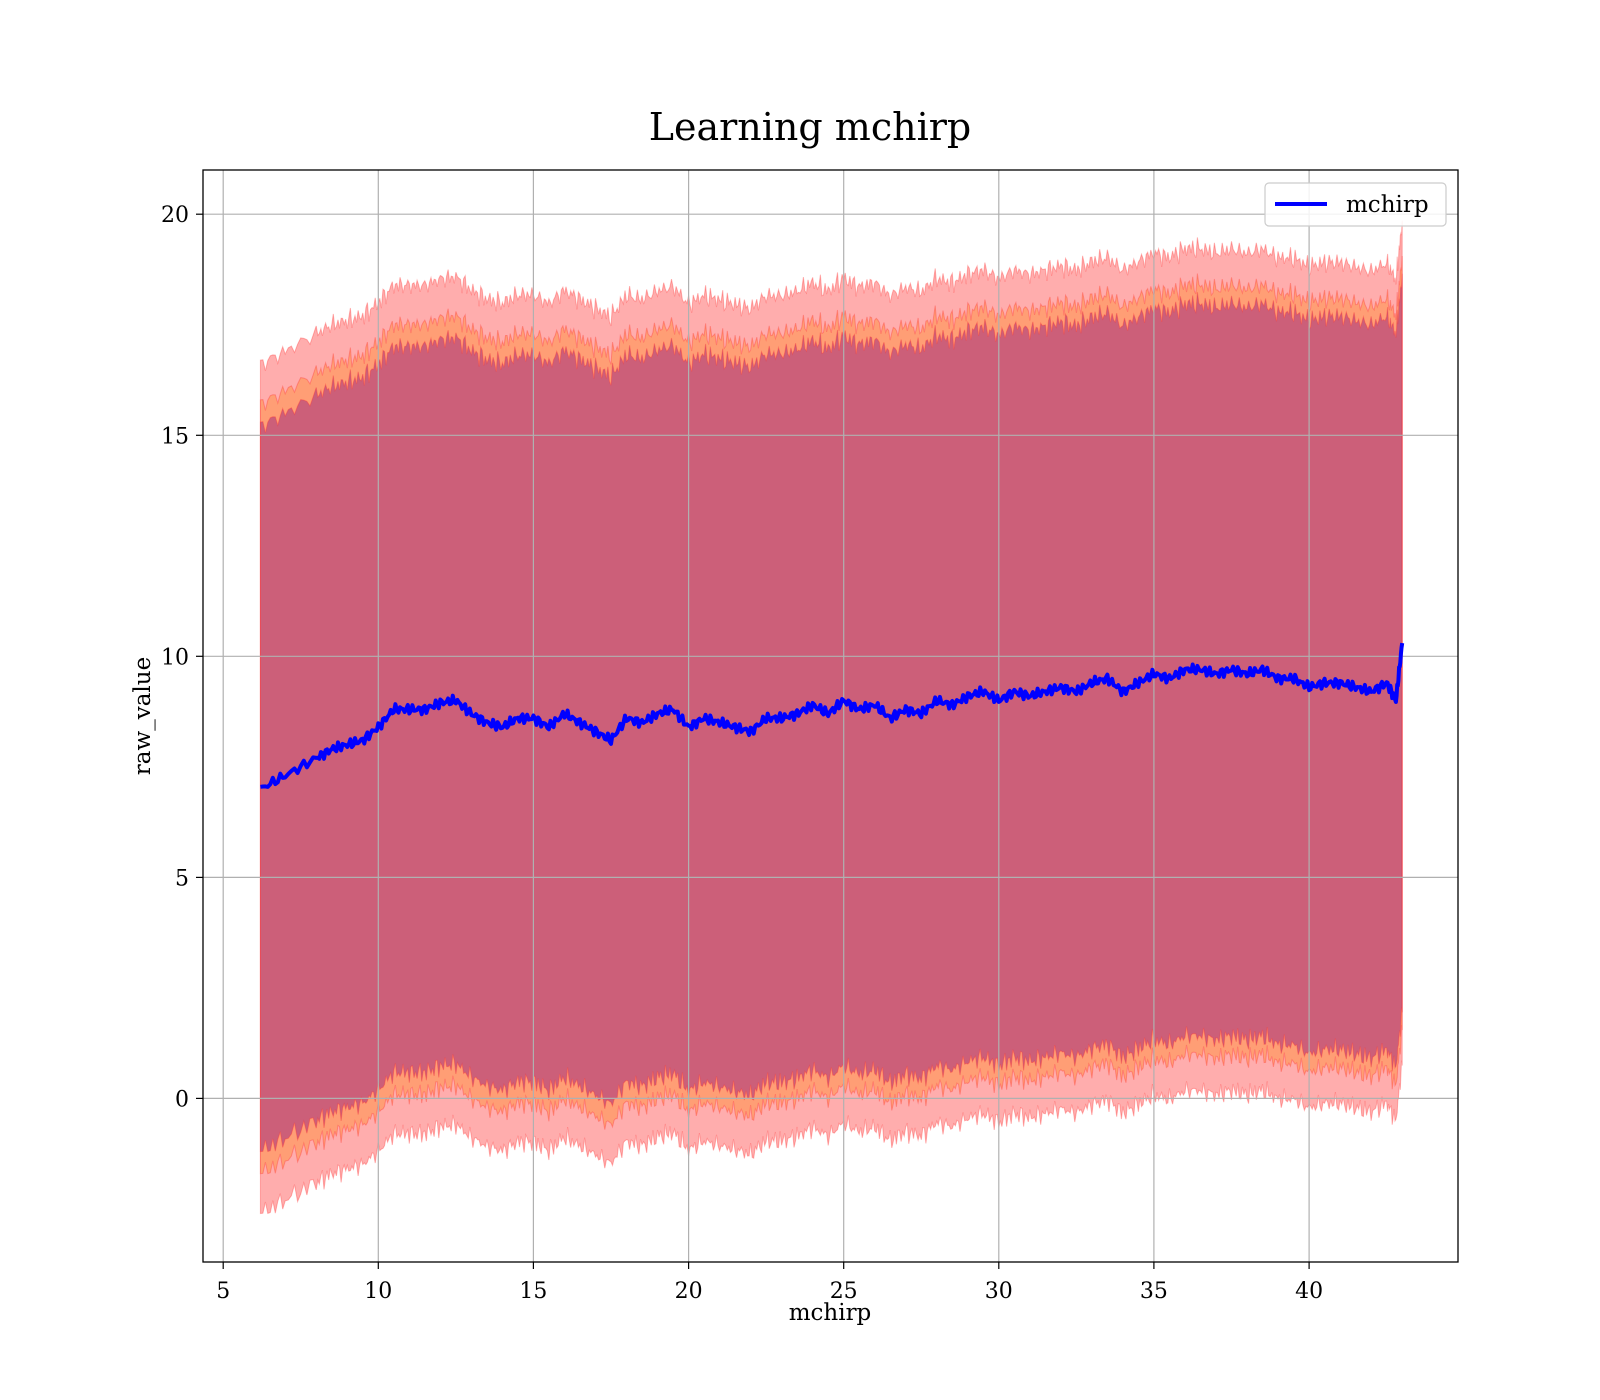 Image resolution: width=1600 pixels, height=1400 pixels. I want to click on y-axis-label: raw_value, so click(143, 716).